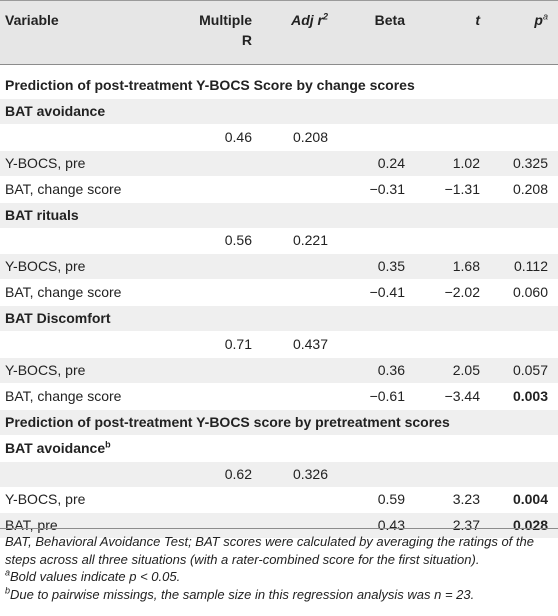  What do you see at coordinates (389, 20) in the screenshot?
I see `header-beta: Beta` at bounding box center [389, 20].